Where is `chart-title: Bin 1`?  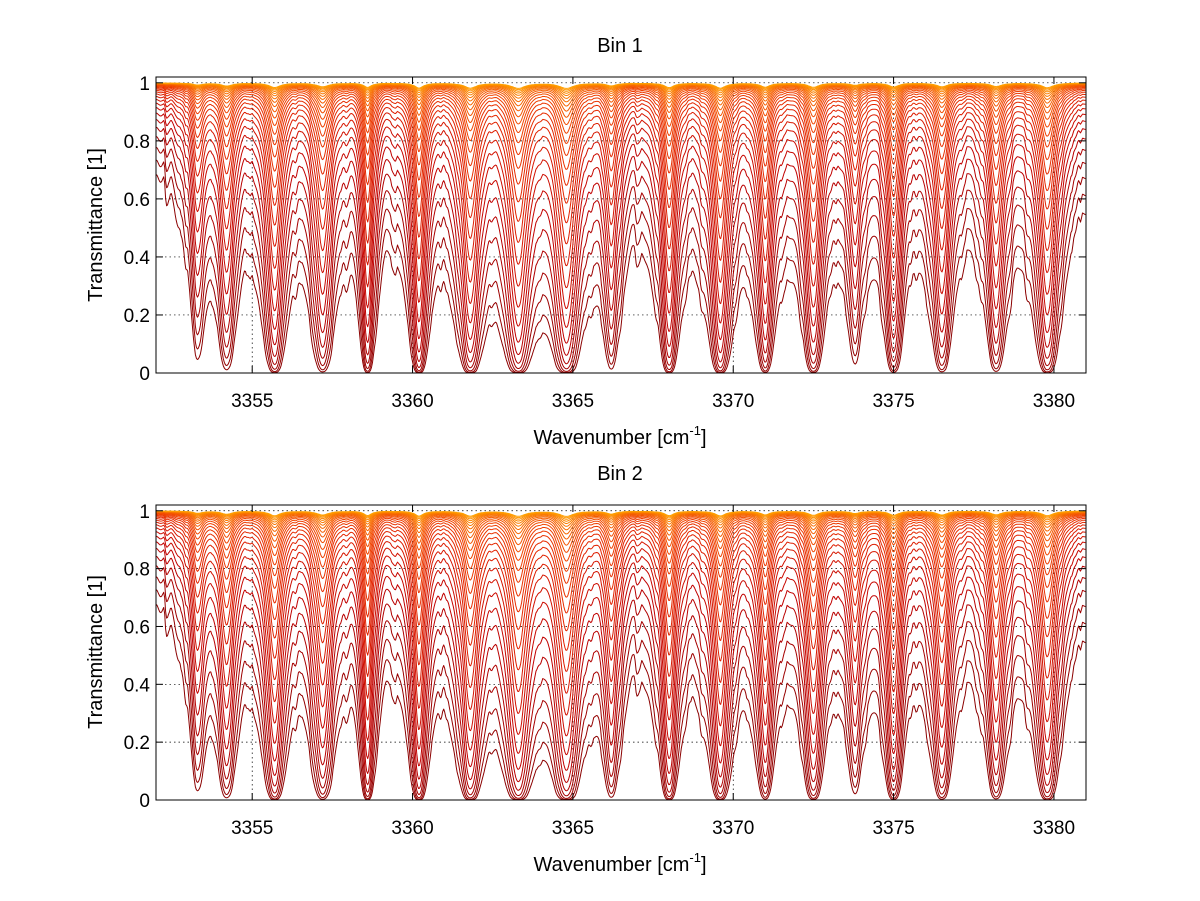
chart-title: Bin 1 is located at coordinates (620, 46).